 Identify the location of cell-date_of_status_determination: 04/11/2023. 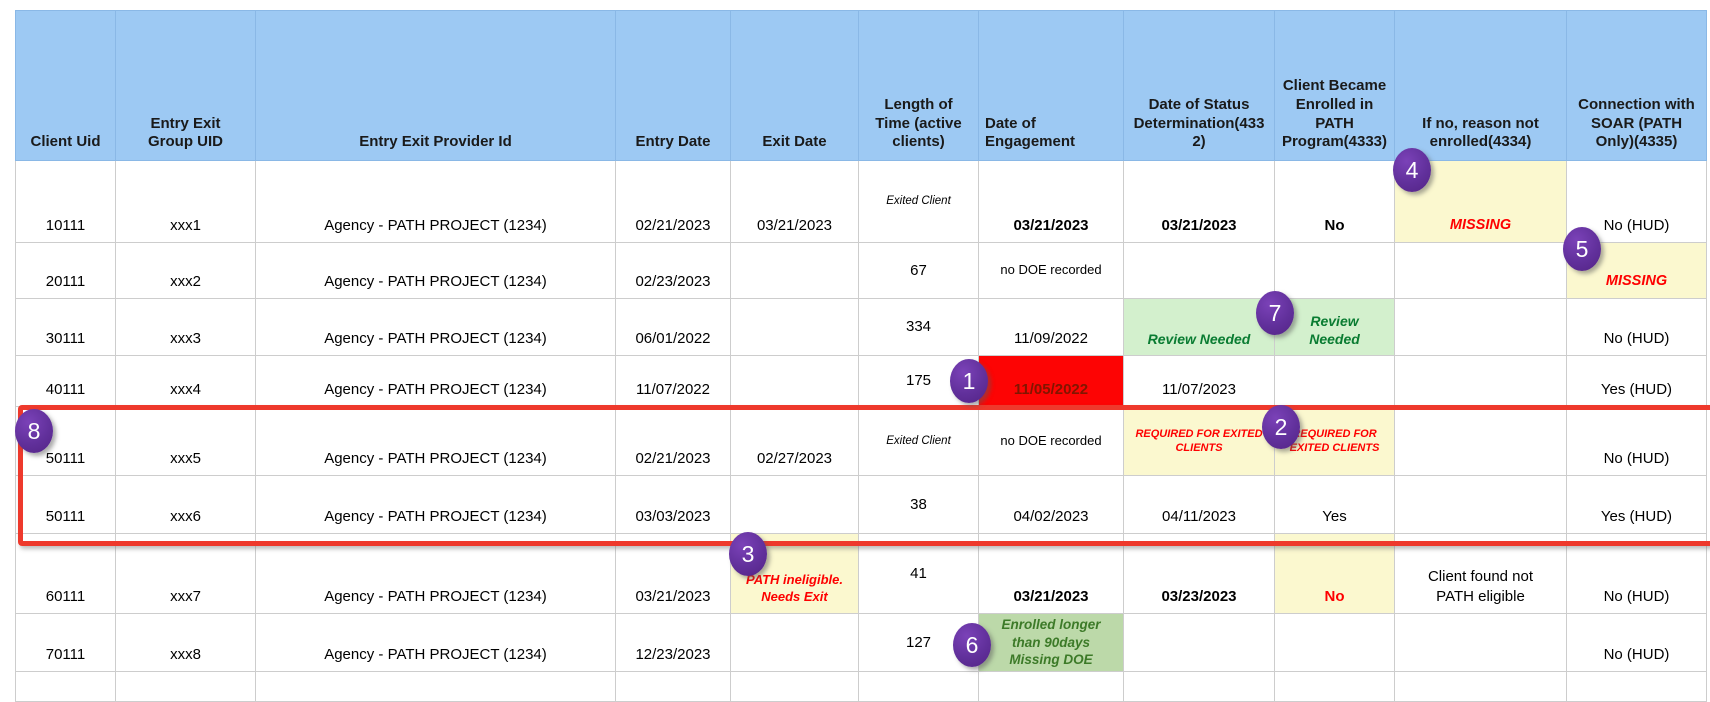
(1199, 504).